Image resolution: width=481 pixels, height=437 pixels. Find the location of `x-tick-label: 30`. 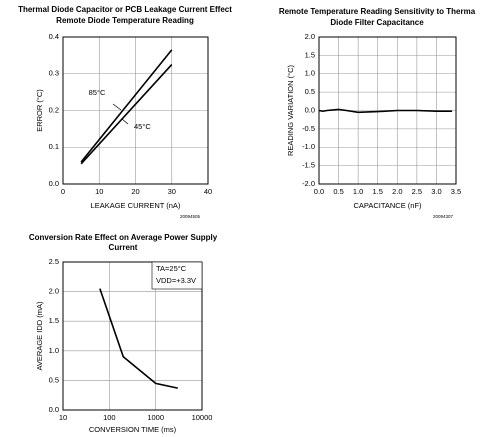

x-tick-label: 30 is located at coordinates (172, 191).